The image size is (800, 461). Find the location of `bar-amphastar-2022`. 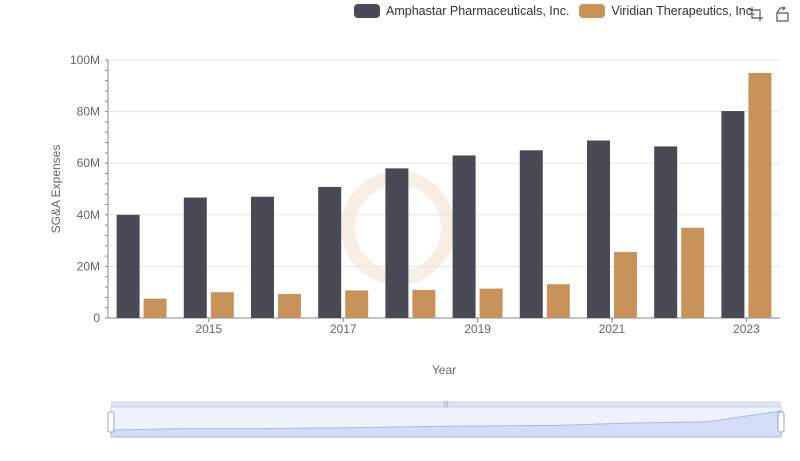

bar-amphastar-2022 is located at coordinates (666, 232).